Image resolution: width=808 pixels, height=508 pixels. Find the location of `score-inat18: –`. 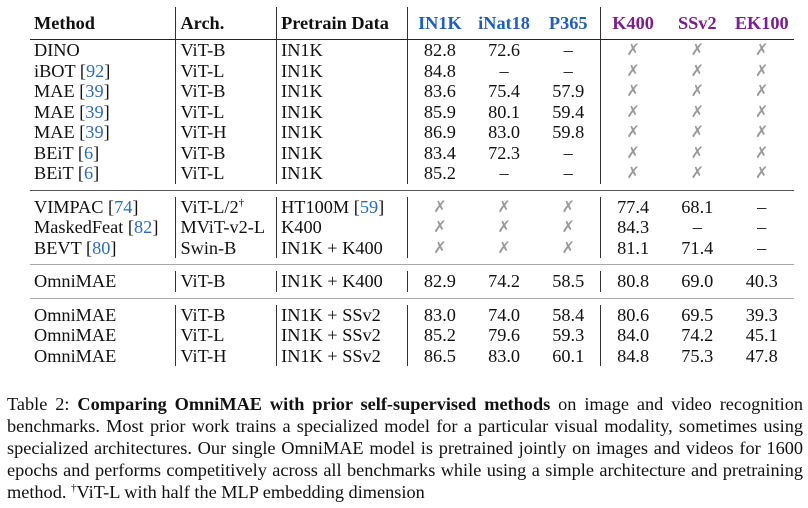

score-inat18: – is located at coordinates (504, 70).